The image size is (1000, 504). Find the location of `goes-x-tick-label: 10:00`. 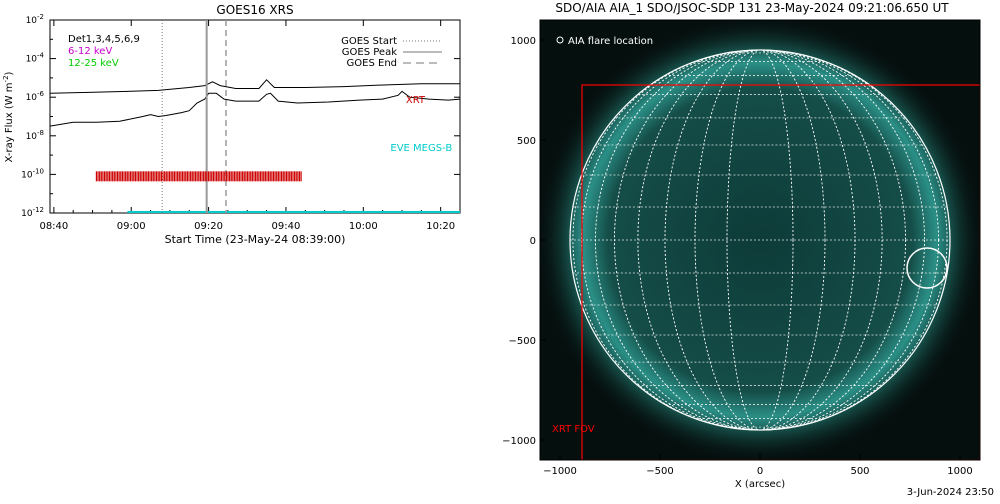

goes-x-tick-label: 10:00 is located at coordinates (363, 226).